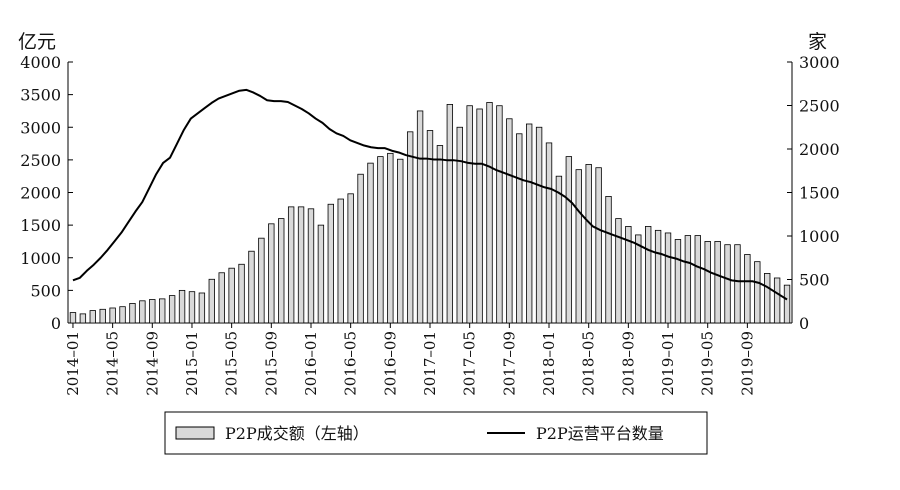 The height and width of the screenshot is (490, 900). I want to click on x-tick-label: 2016–01, so click(311, 363).